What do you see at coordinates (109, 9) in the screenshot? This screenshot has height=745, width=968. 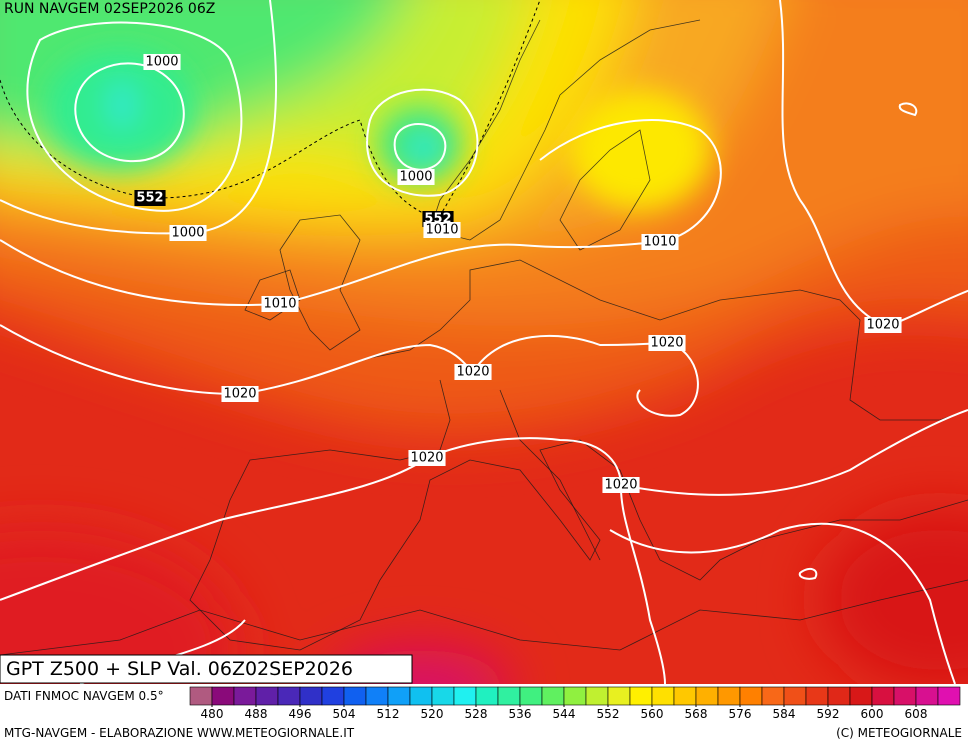 I see `run-header: RUN NAVGEM 02SEP2026 06Z` at bounding box center [109, 9].